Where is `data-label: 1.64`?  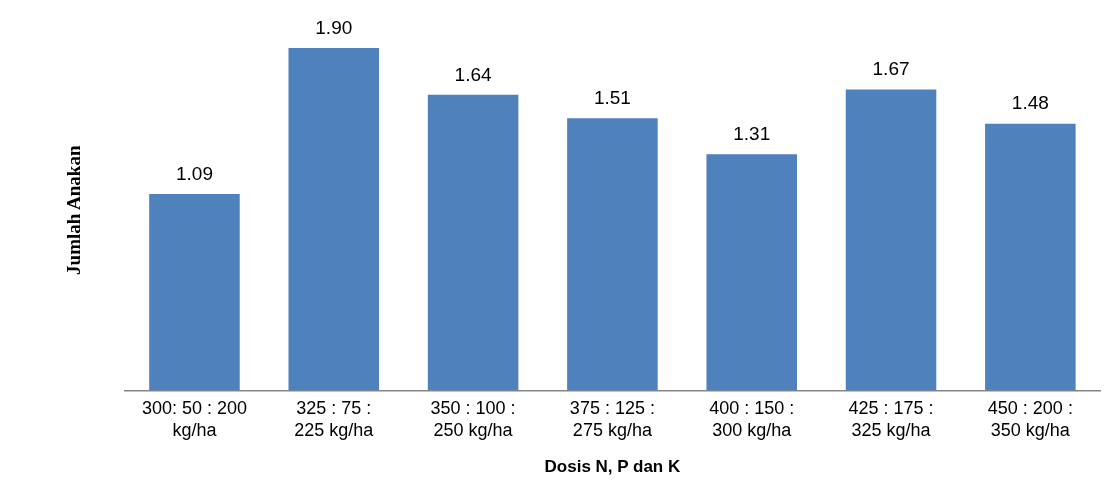 data-label: 1.64 is located at coordinates (473, 74).